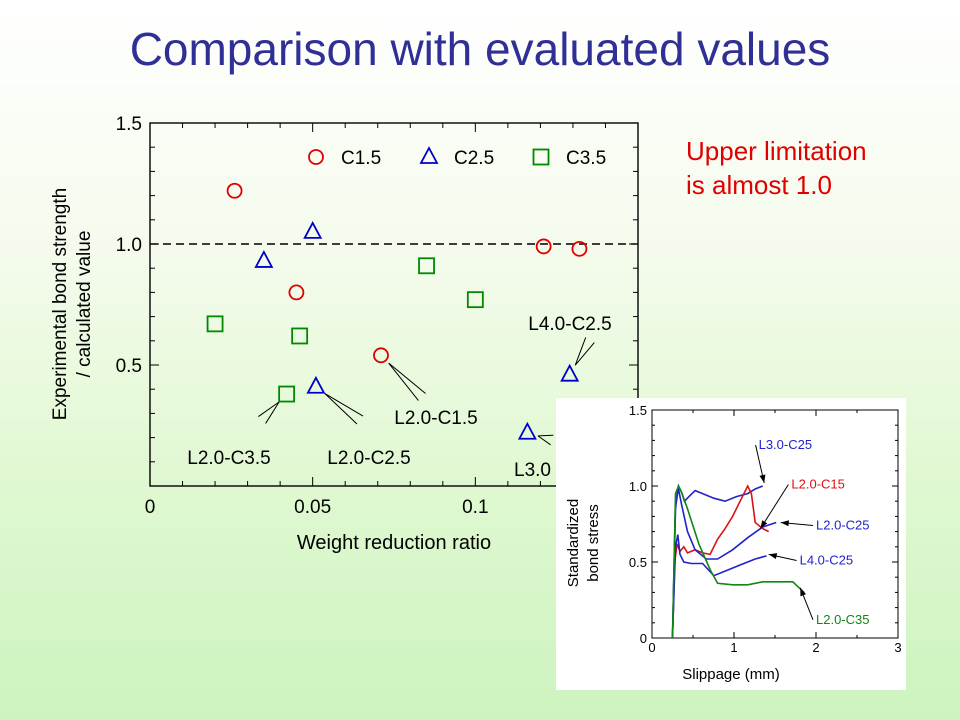 This screenshot has width=960, height=720. Describe the element at coordinates (638, 562) in the screenshot. I see `inset-y-tick-label: 0.5` at that location.